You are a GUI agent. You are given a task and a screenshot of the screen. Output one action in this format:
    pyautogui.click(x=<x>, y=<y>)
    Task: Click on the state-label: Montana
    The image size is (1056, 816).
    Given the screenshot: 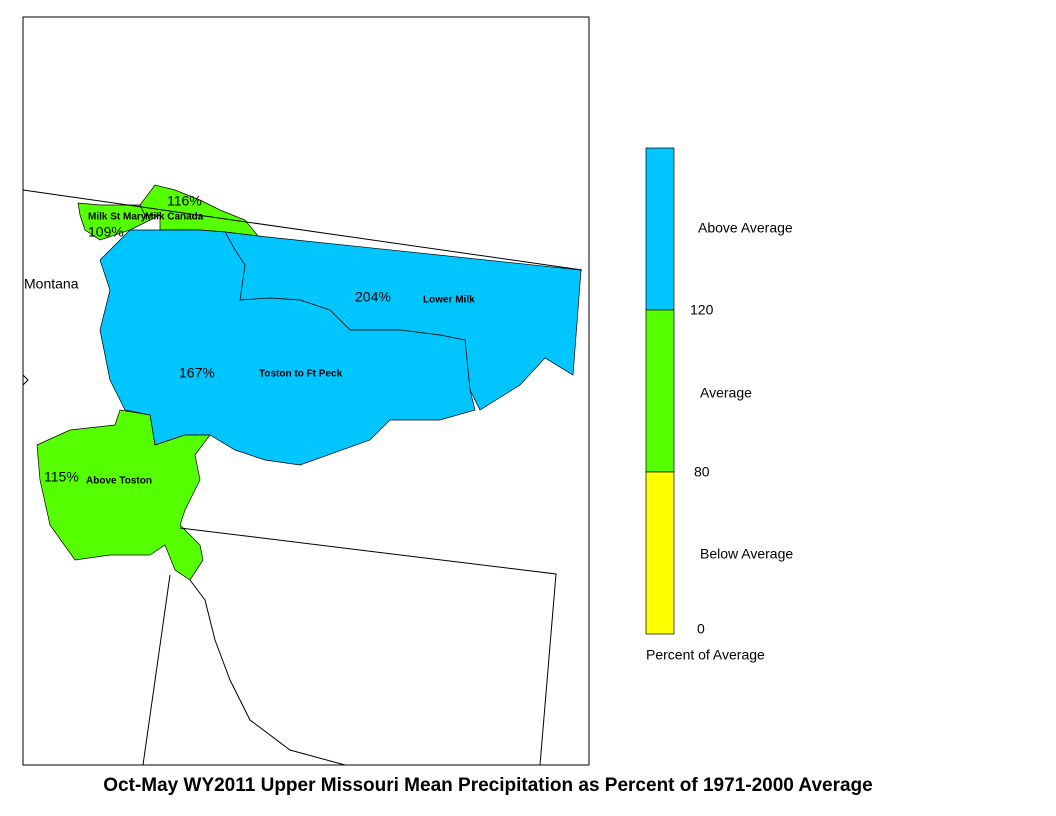 What is the action you would take?
    pyautogui.click(x=51, y=284)
    